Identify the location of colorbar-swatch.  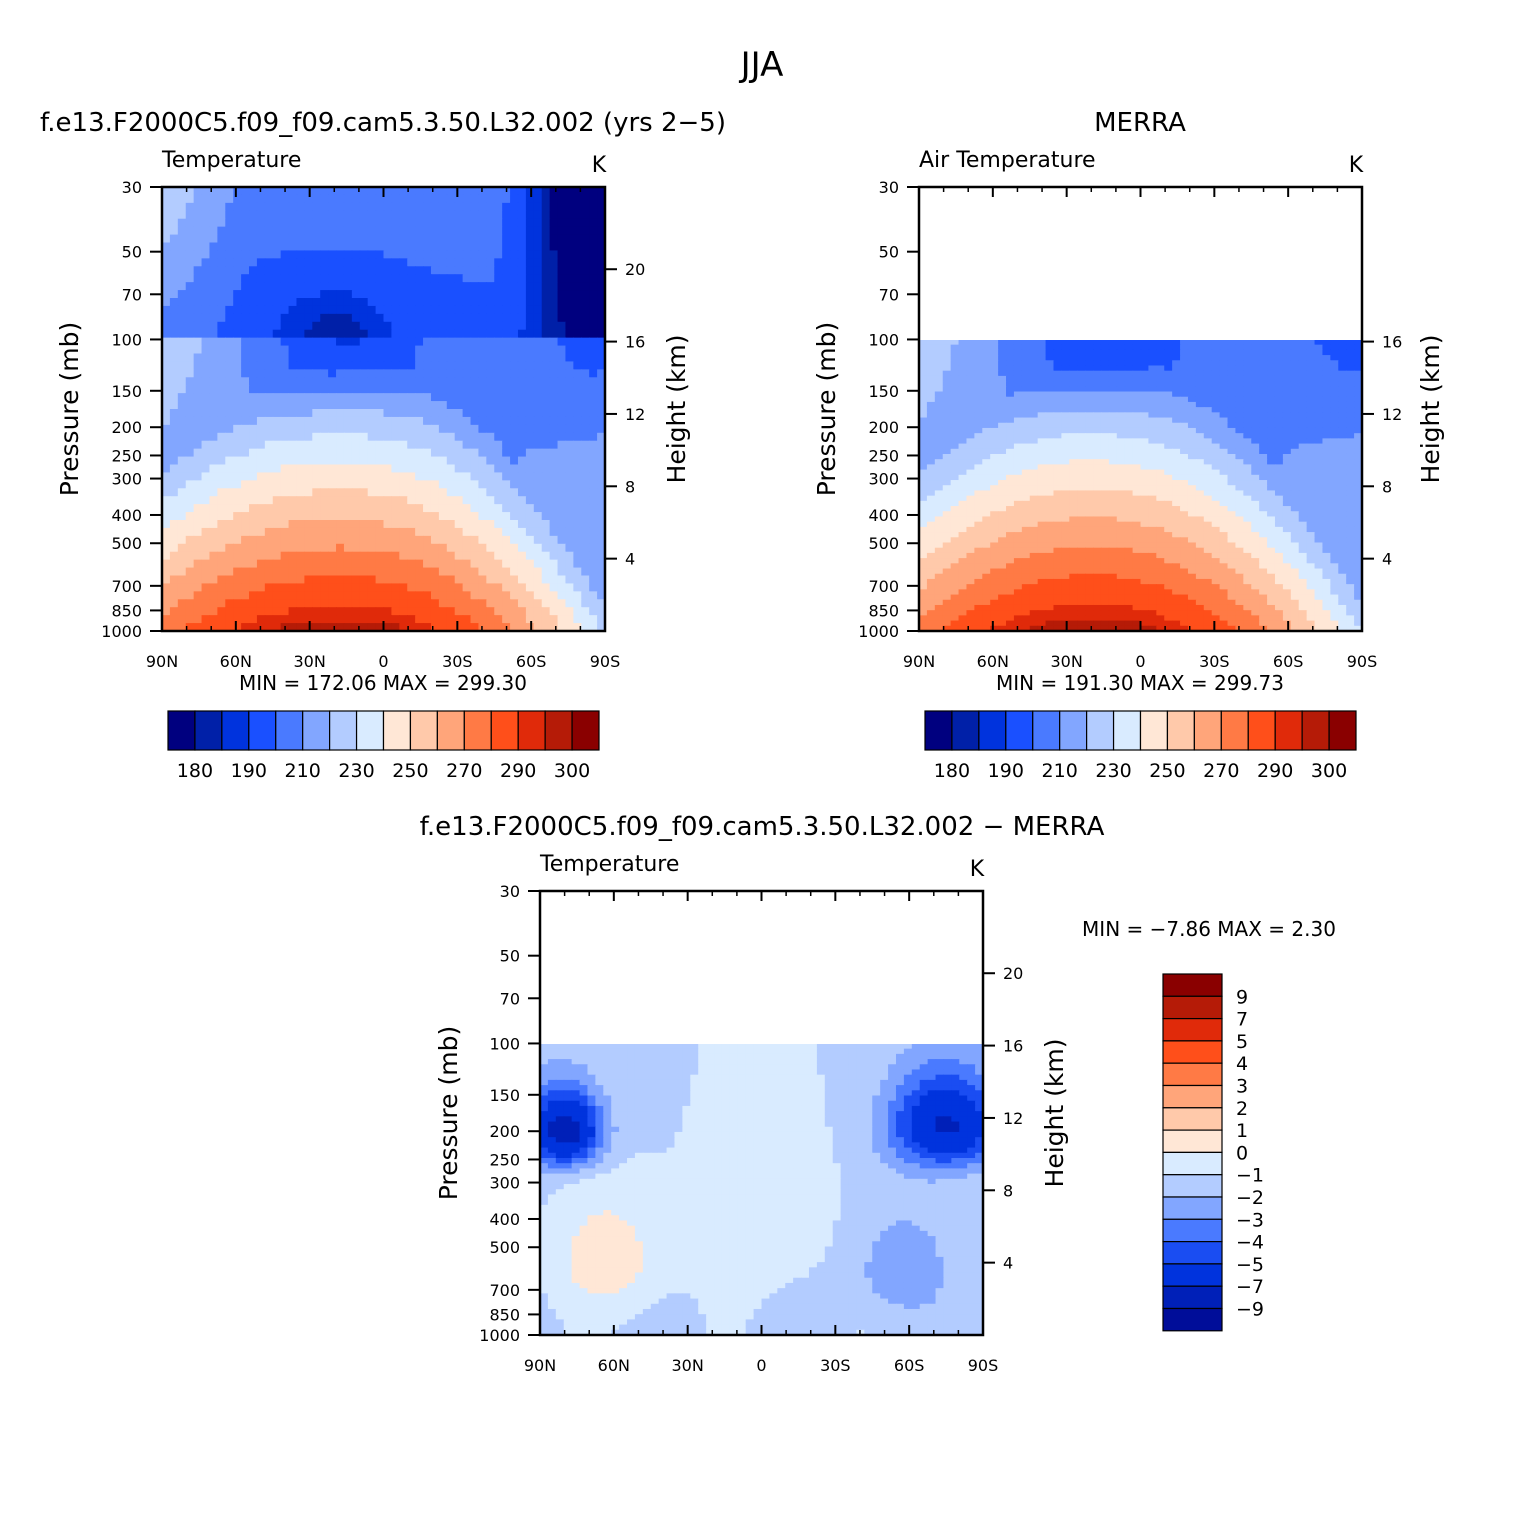
(585, 730).